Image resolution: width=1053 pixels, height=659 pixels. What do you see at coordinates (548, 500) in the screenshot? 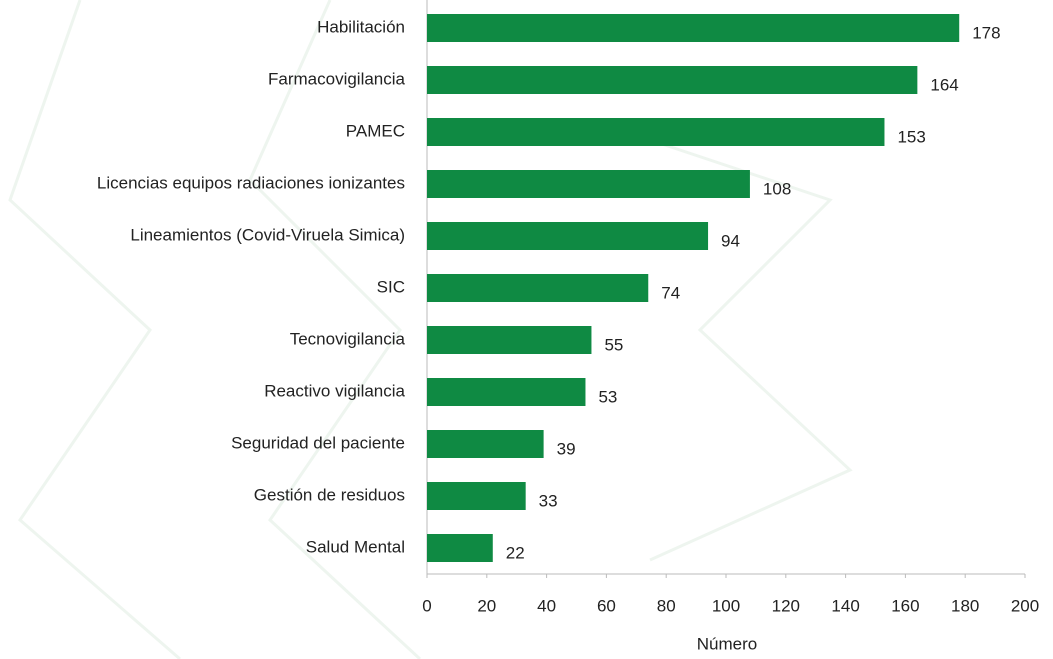
I see `data-label: 33` at bounding box center [548, 500].